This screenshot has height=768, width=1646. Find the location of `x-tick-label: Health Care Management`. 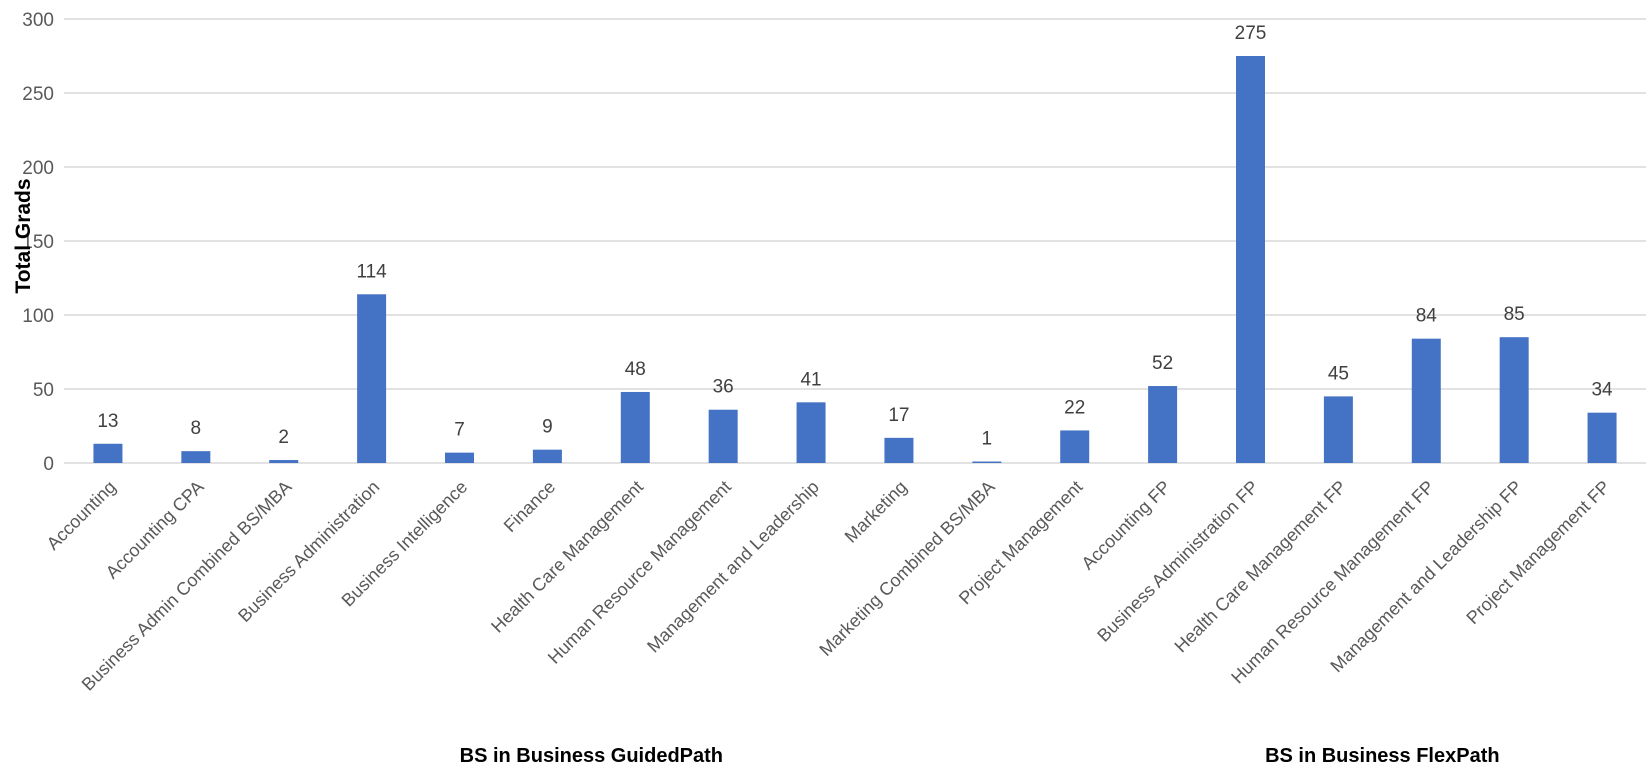

x-tick-label: Health Care Management is located at coordinates (567, 557).